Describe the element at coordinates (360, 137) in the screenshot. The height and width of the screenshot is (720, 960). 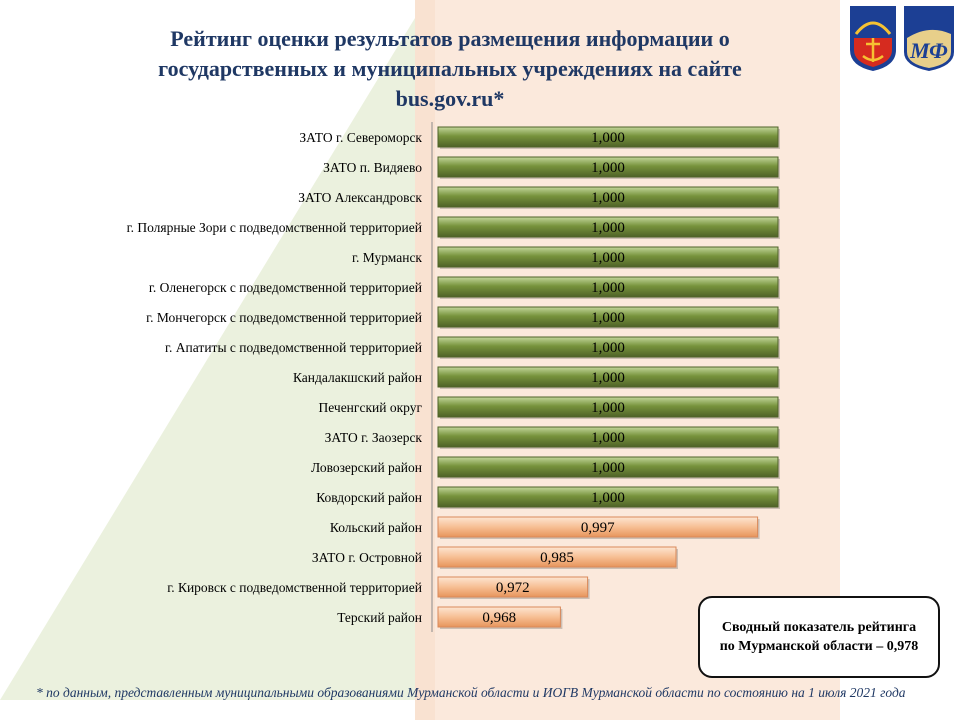
I see `category-label: ЗАТО г. Североморск` at that location.